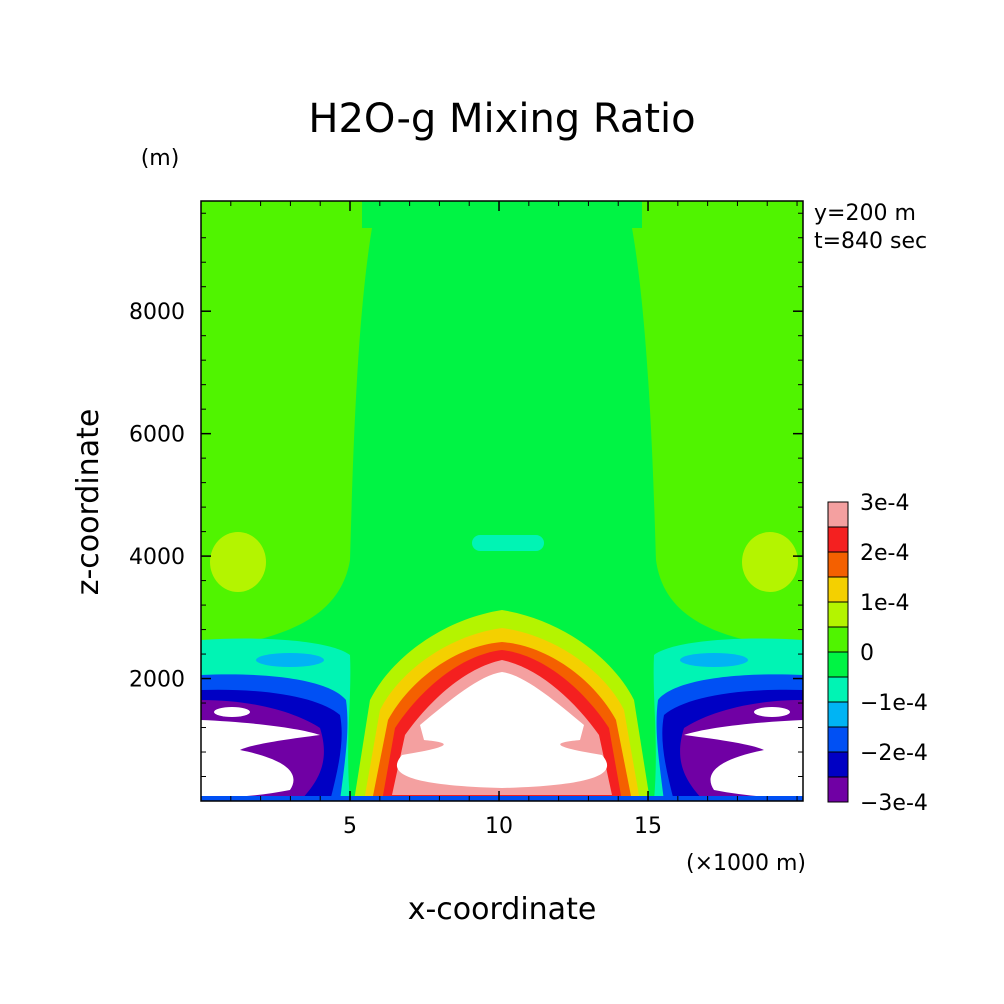  I want to click on contour-fill-right-core, so click(743, 759).